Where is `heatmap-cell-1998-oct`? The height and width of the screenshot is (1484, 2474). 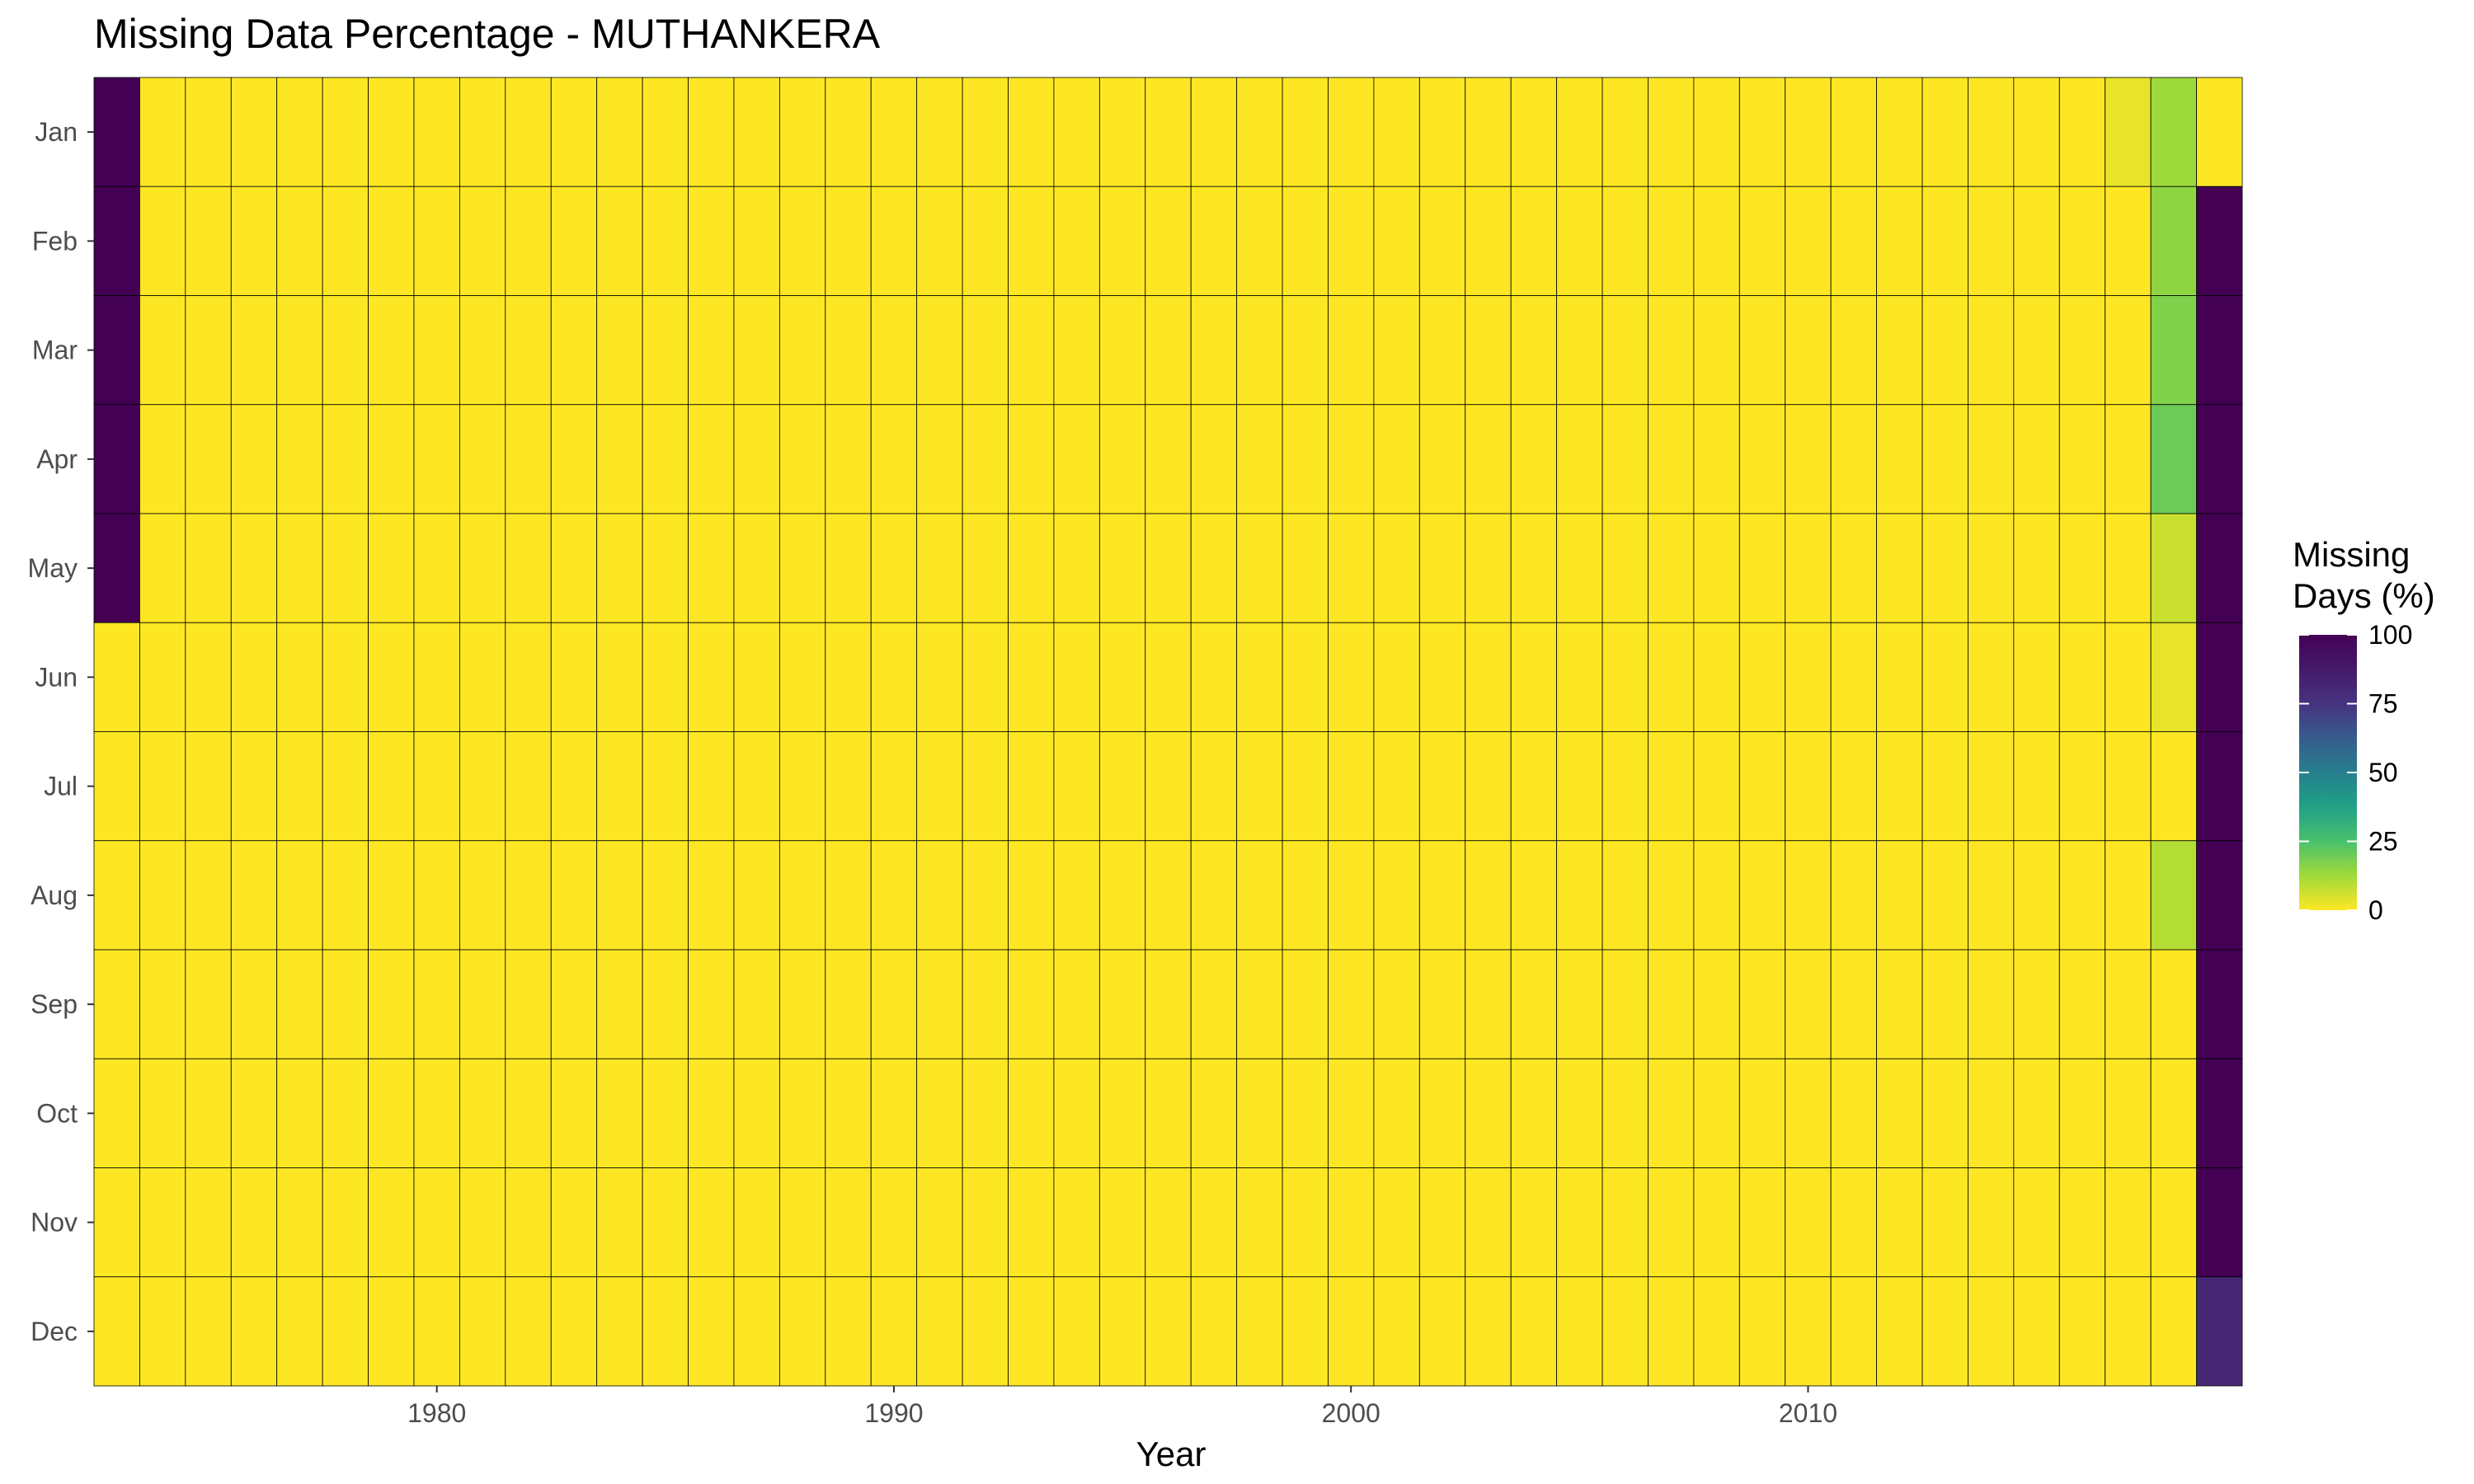
heatmap-cell-1998-oct is located at coordinates (1259, 1113).